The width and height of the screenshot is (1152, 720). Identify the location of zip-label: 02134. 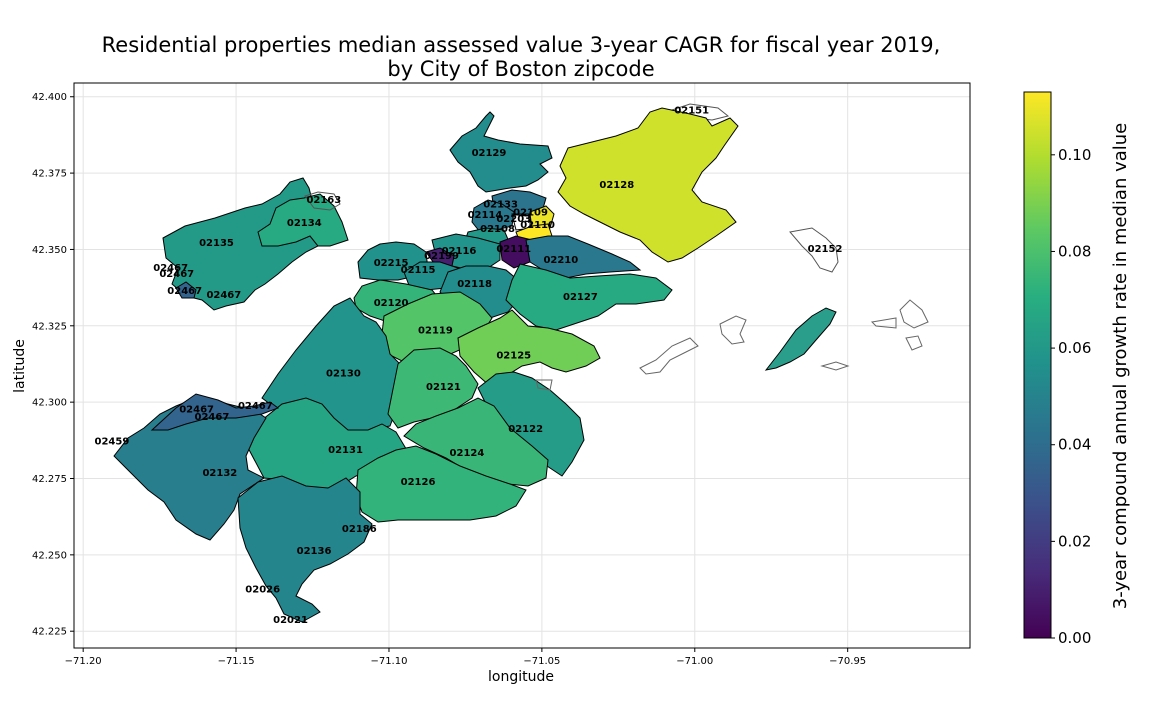
(304, 223).